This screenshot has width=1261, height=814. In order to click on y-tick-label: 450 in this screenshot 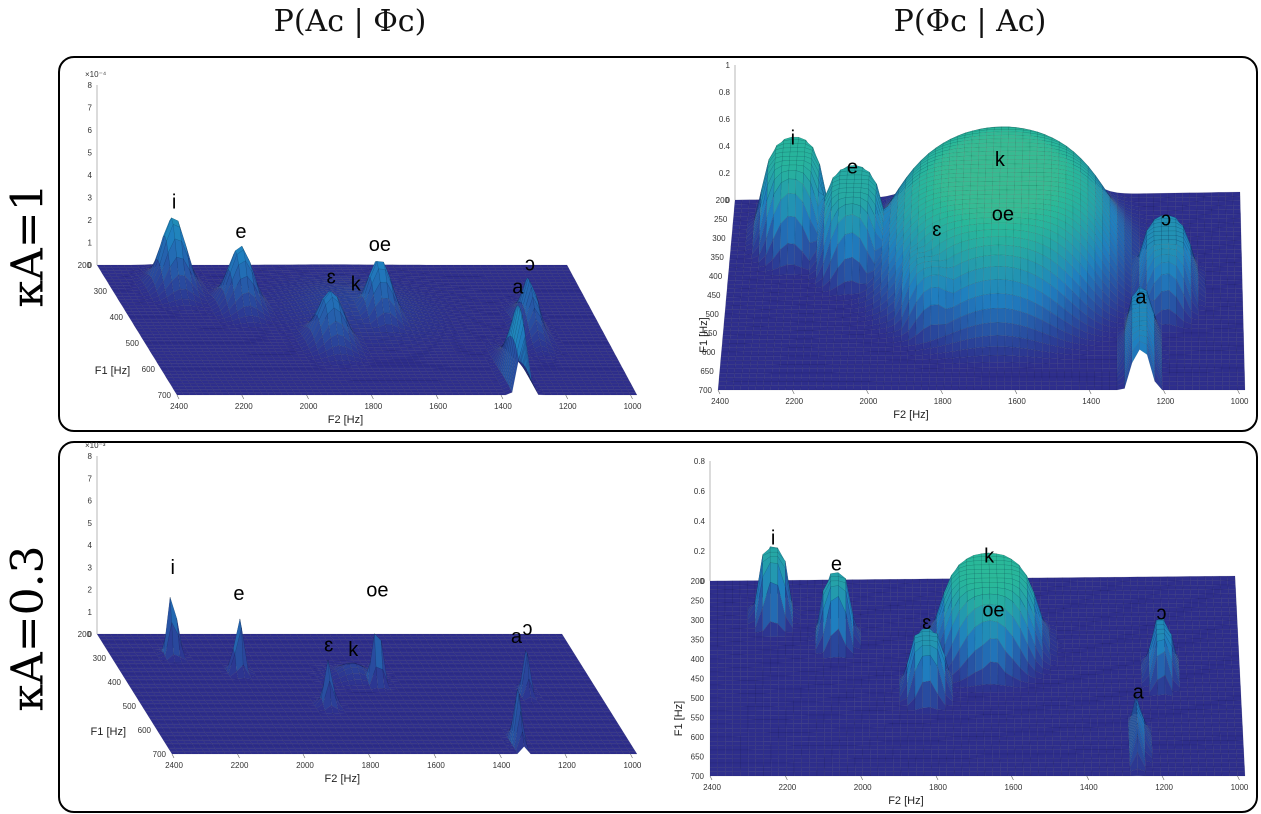, I will do `click(714, 295)`.